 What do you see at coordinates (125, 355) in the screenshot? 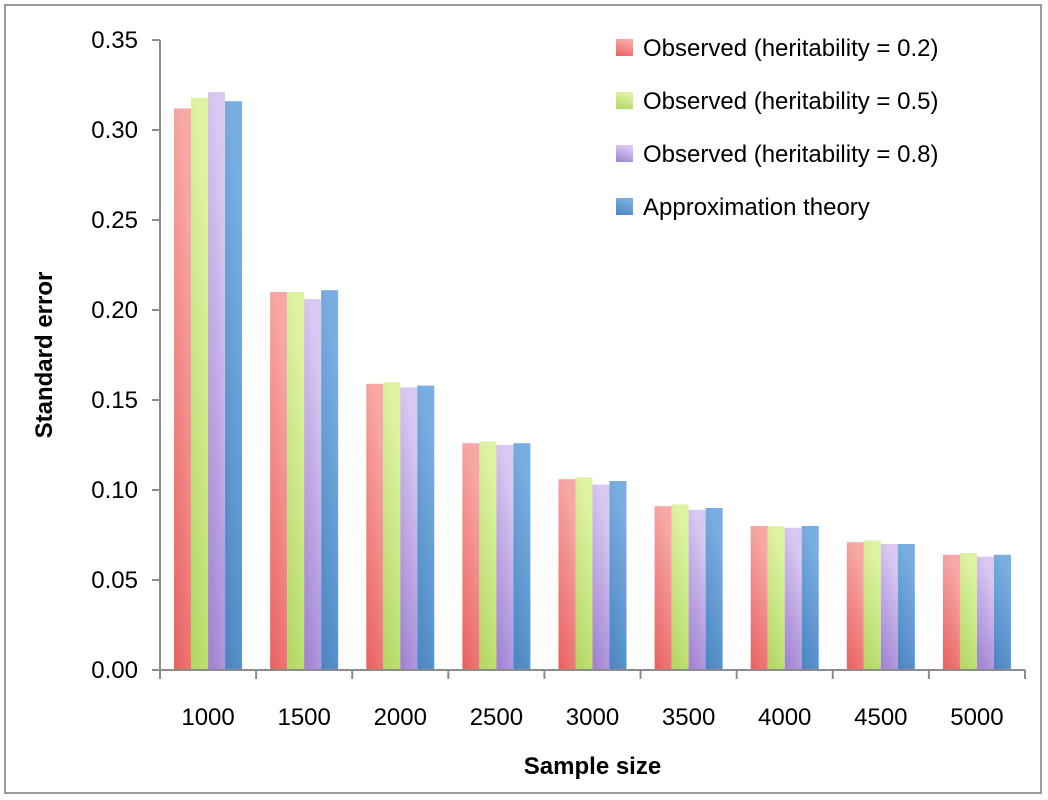
I see `y-ticks-group: 0.00 0.05 0.10 0.15 0.20 0.25 0.30 0.35` at bounding box center [125, 355].